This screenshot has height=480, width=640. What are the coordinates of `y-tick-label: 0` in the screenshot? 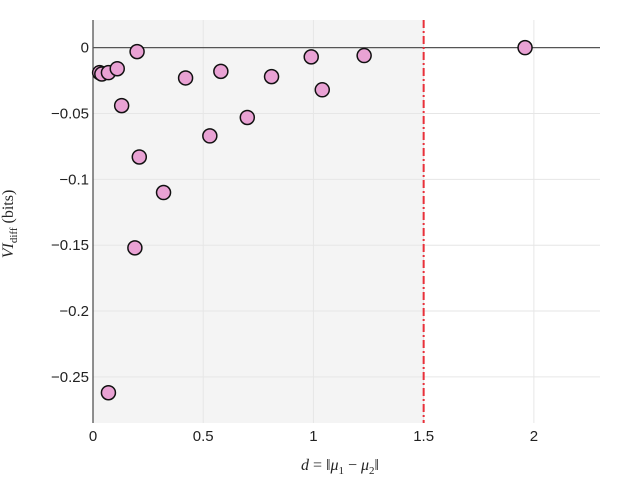 It's located at (85, 48).